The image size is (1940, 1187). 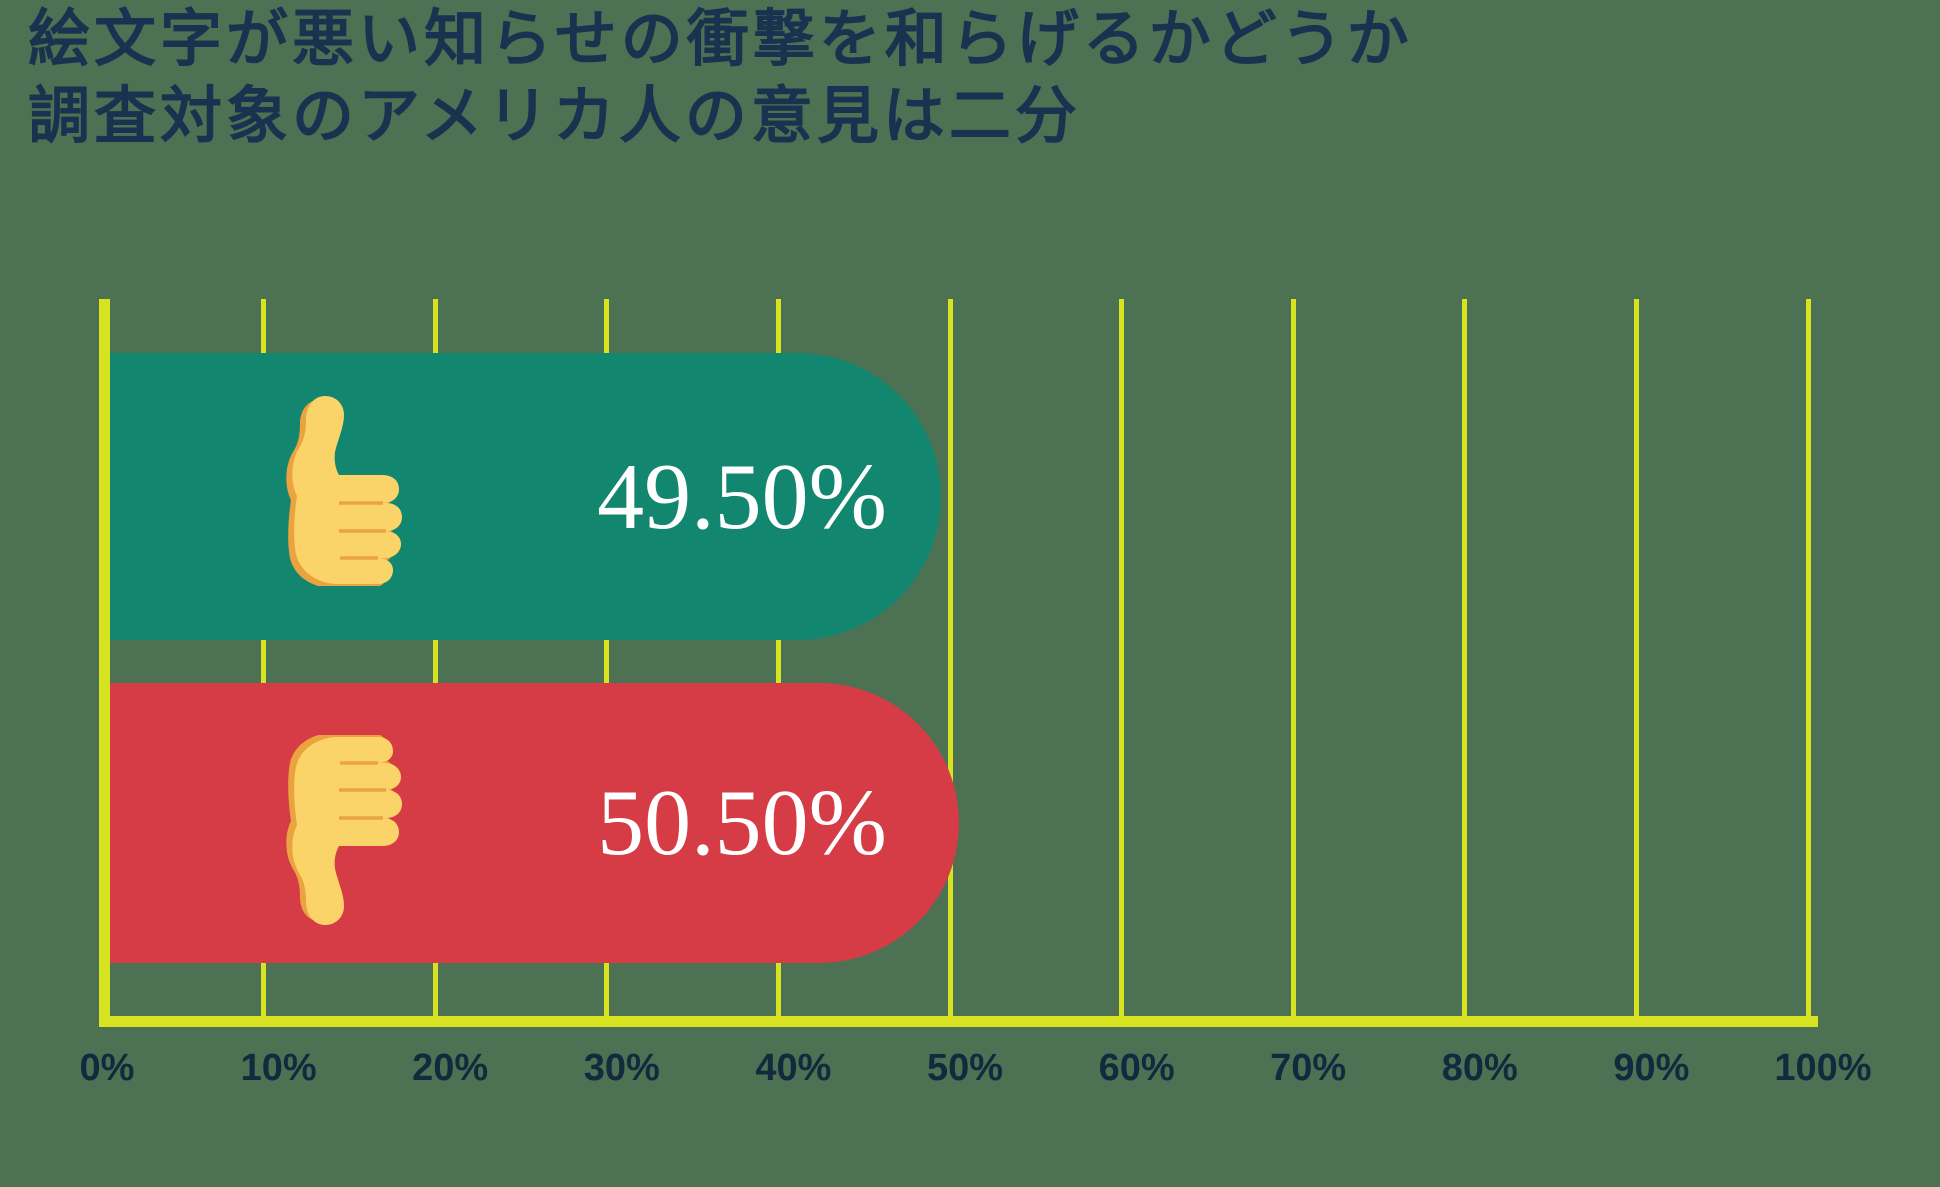 What do you see at coordinates (526, 496) in the screenshot?
I see `bar-thumbs-up: 49.50%` at bounding box center [526, 496].